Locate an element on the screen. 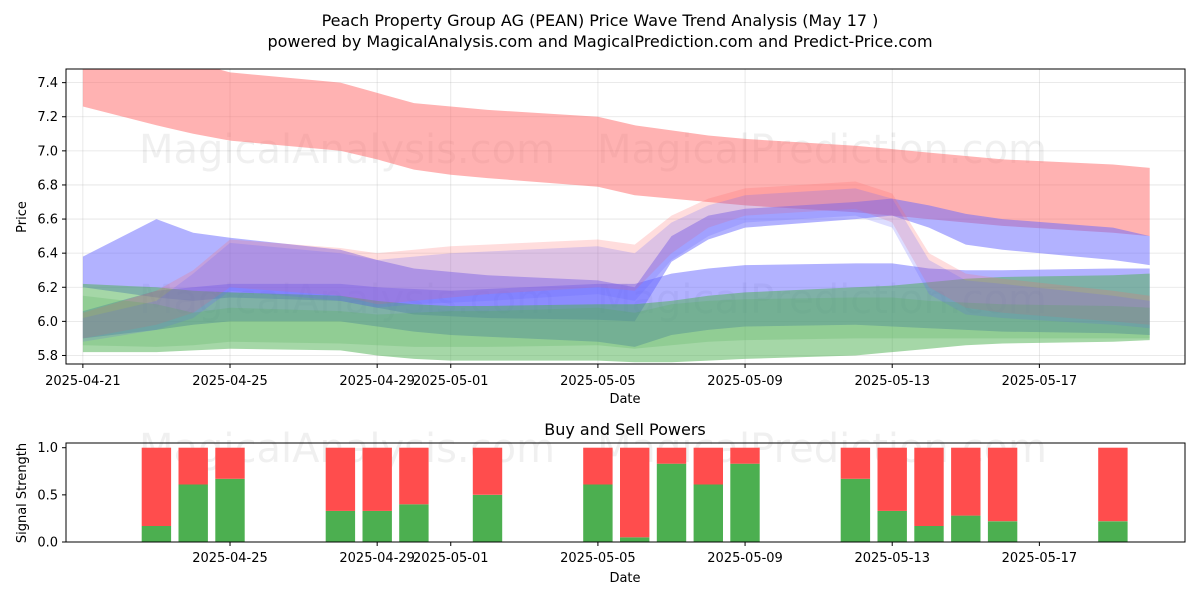 This screenshot has width=1200, height=600. power-y-tick-label: 0.5 is located at coordinates (47, 495).